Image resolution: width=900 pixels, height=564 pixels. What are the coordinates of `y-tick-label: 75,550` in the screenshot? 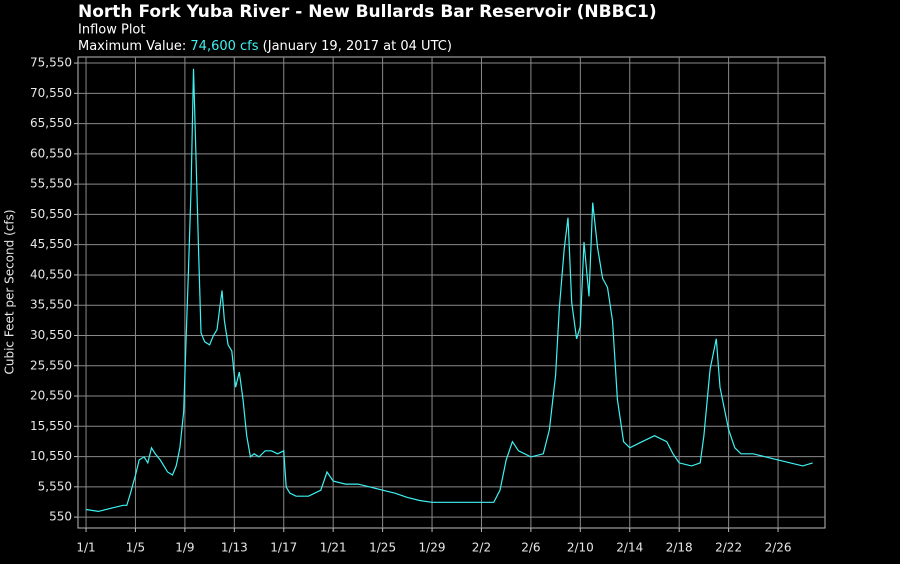 It's located at (51, 63).